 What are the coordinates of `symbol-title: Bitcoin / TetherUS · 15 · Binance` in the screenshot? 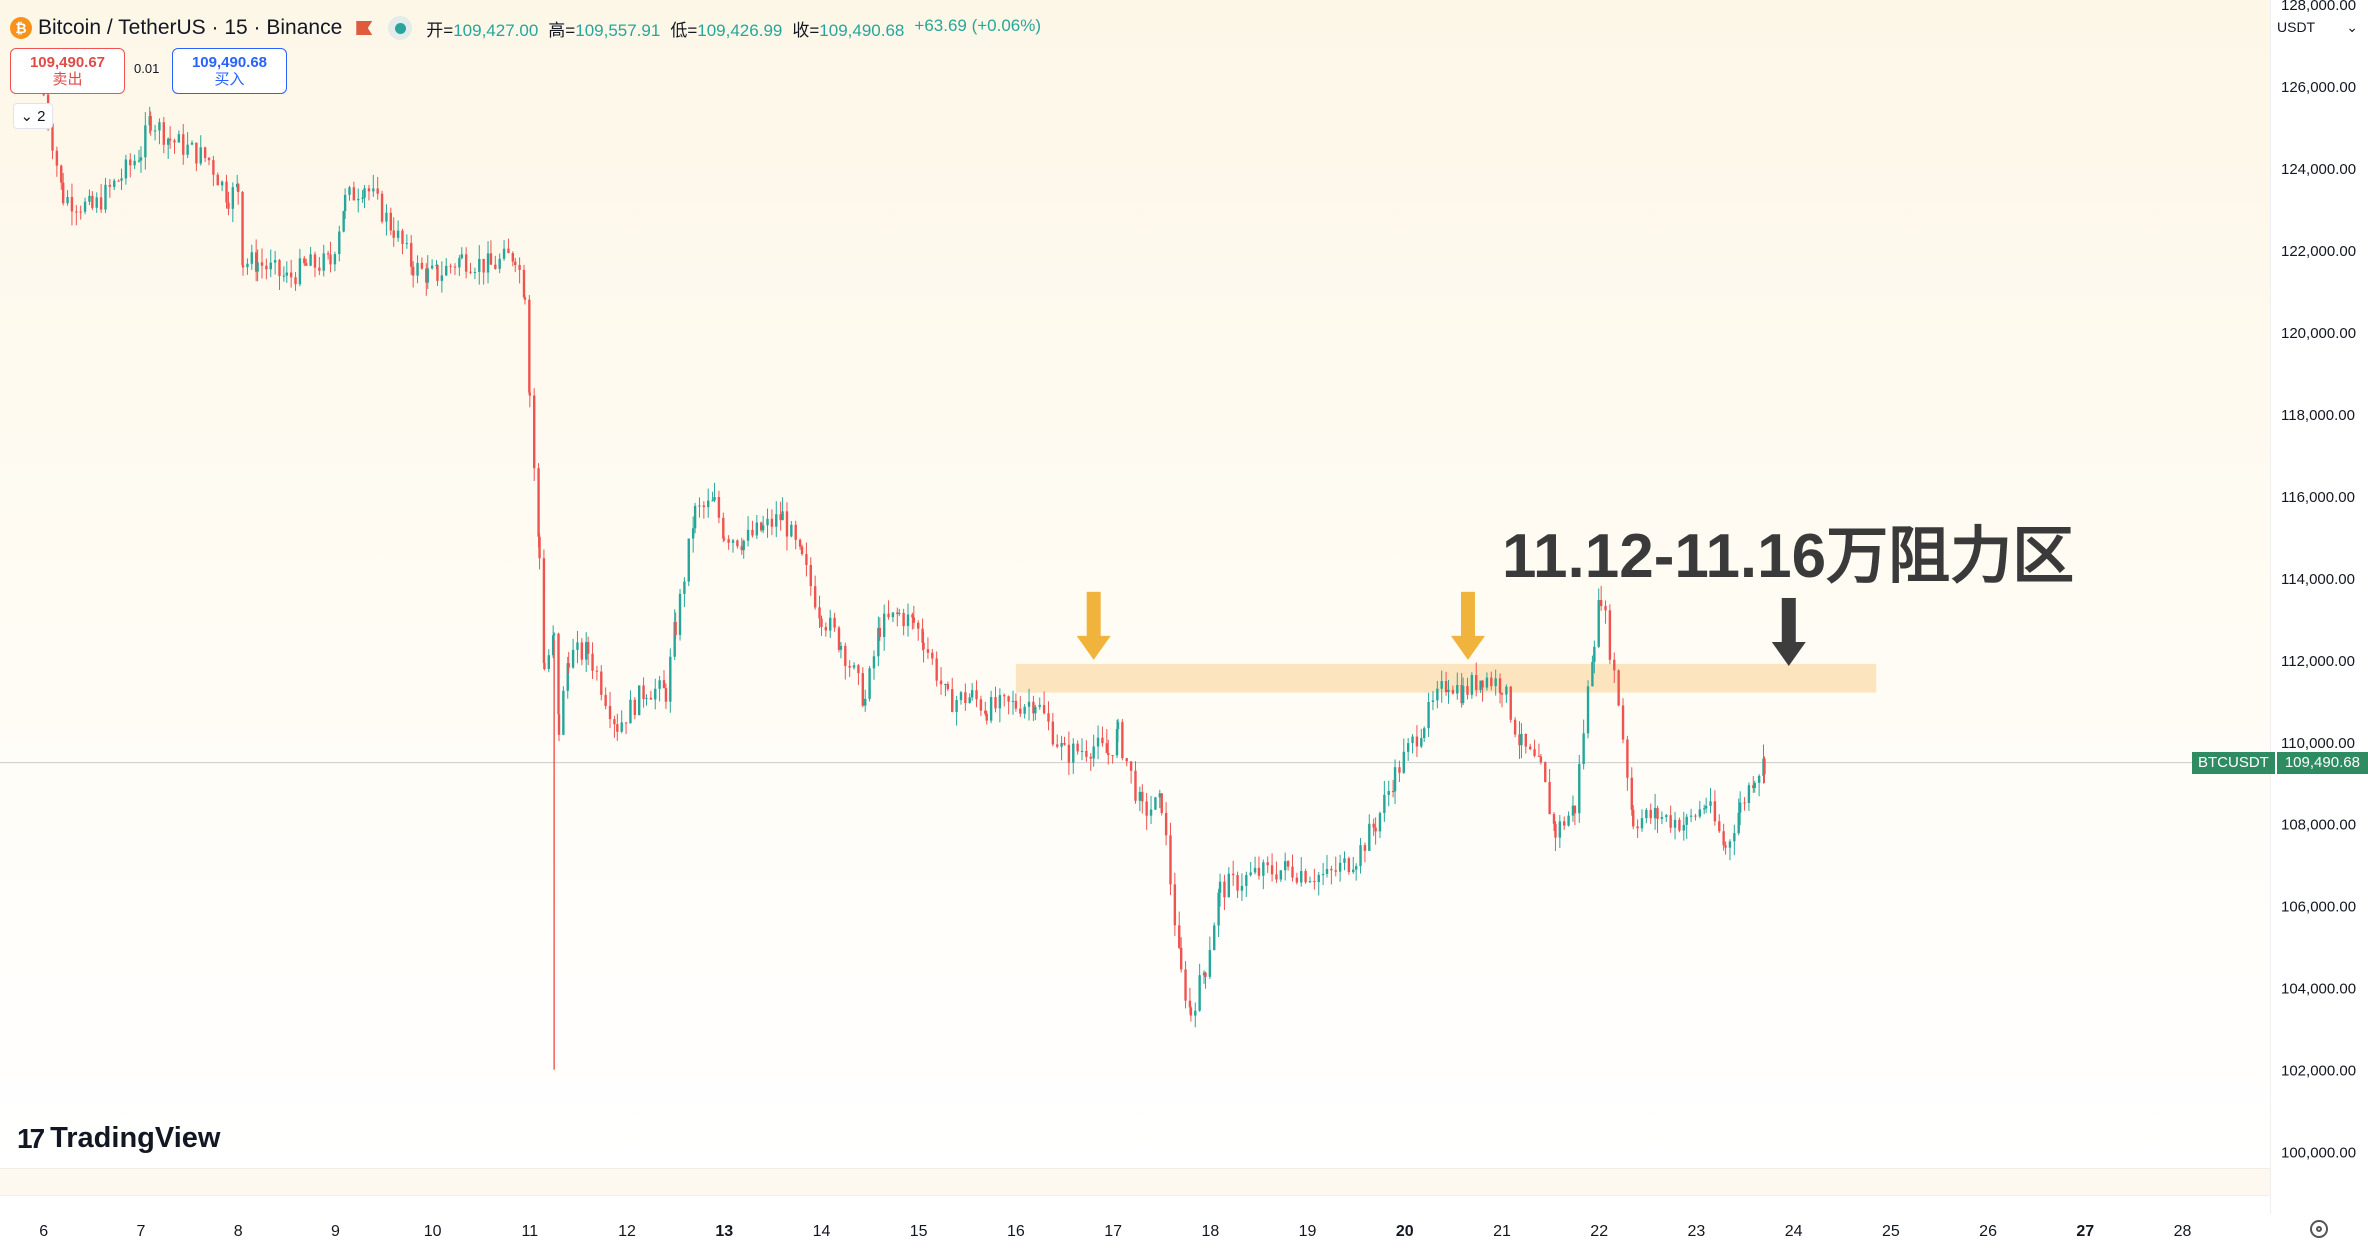 It's located at (190, 27).